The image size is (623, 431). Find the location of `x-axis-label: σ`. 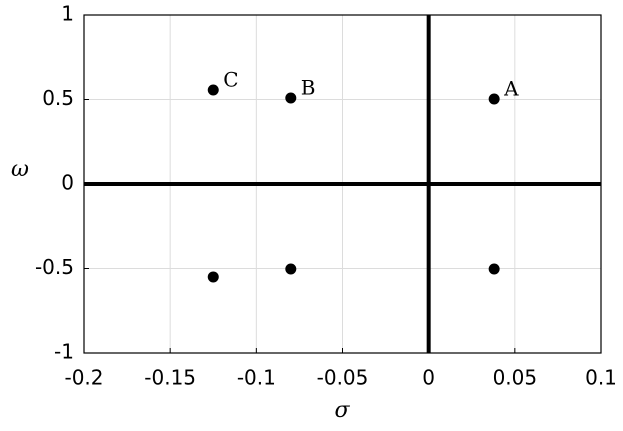

x-axis-label: σ is located at coordinates (342, 410).